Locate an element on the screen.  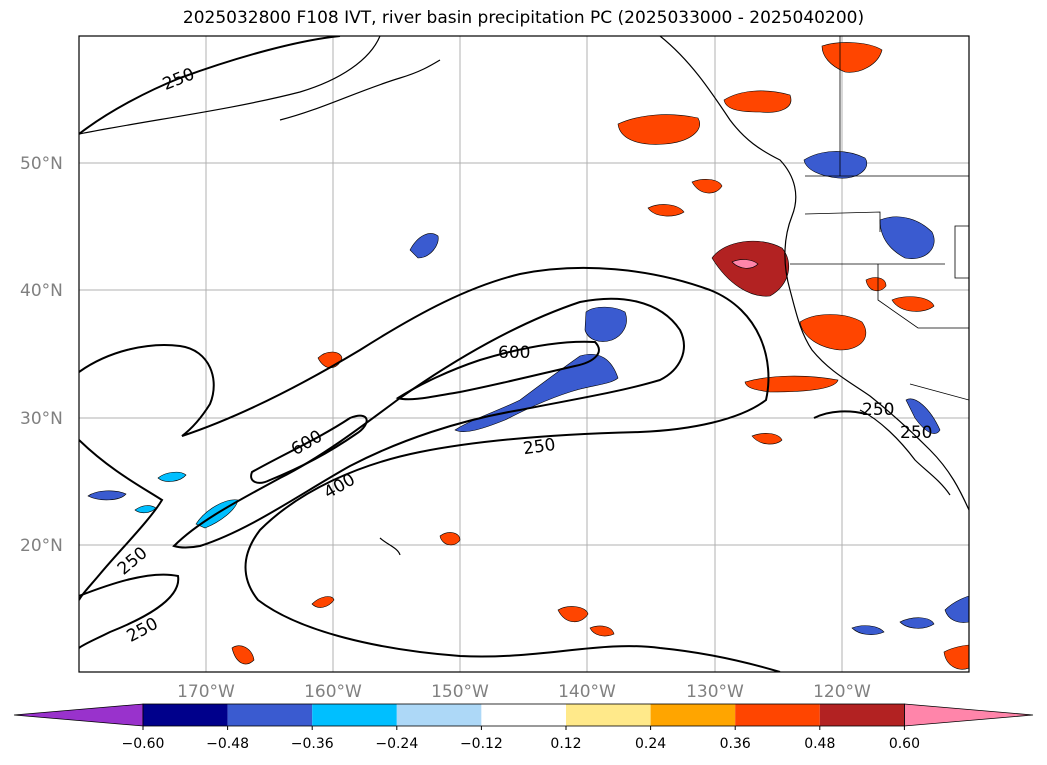
colorbar-tick-label: 0.12 is located at coordinates (565, 744).